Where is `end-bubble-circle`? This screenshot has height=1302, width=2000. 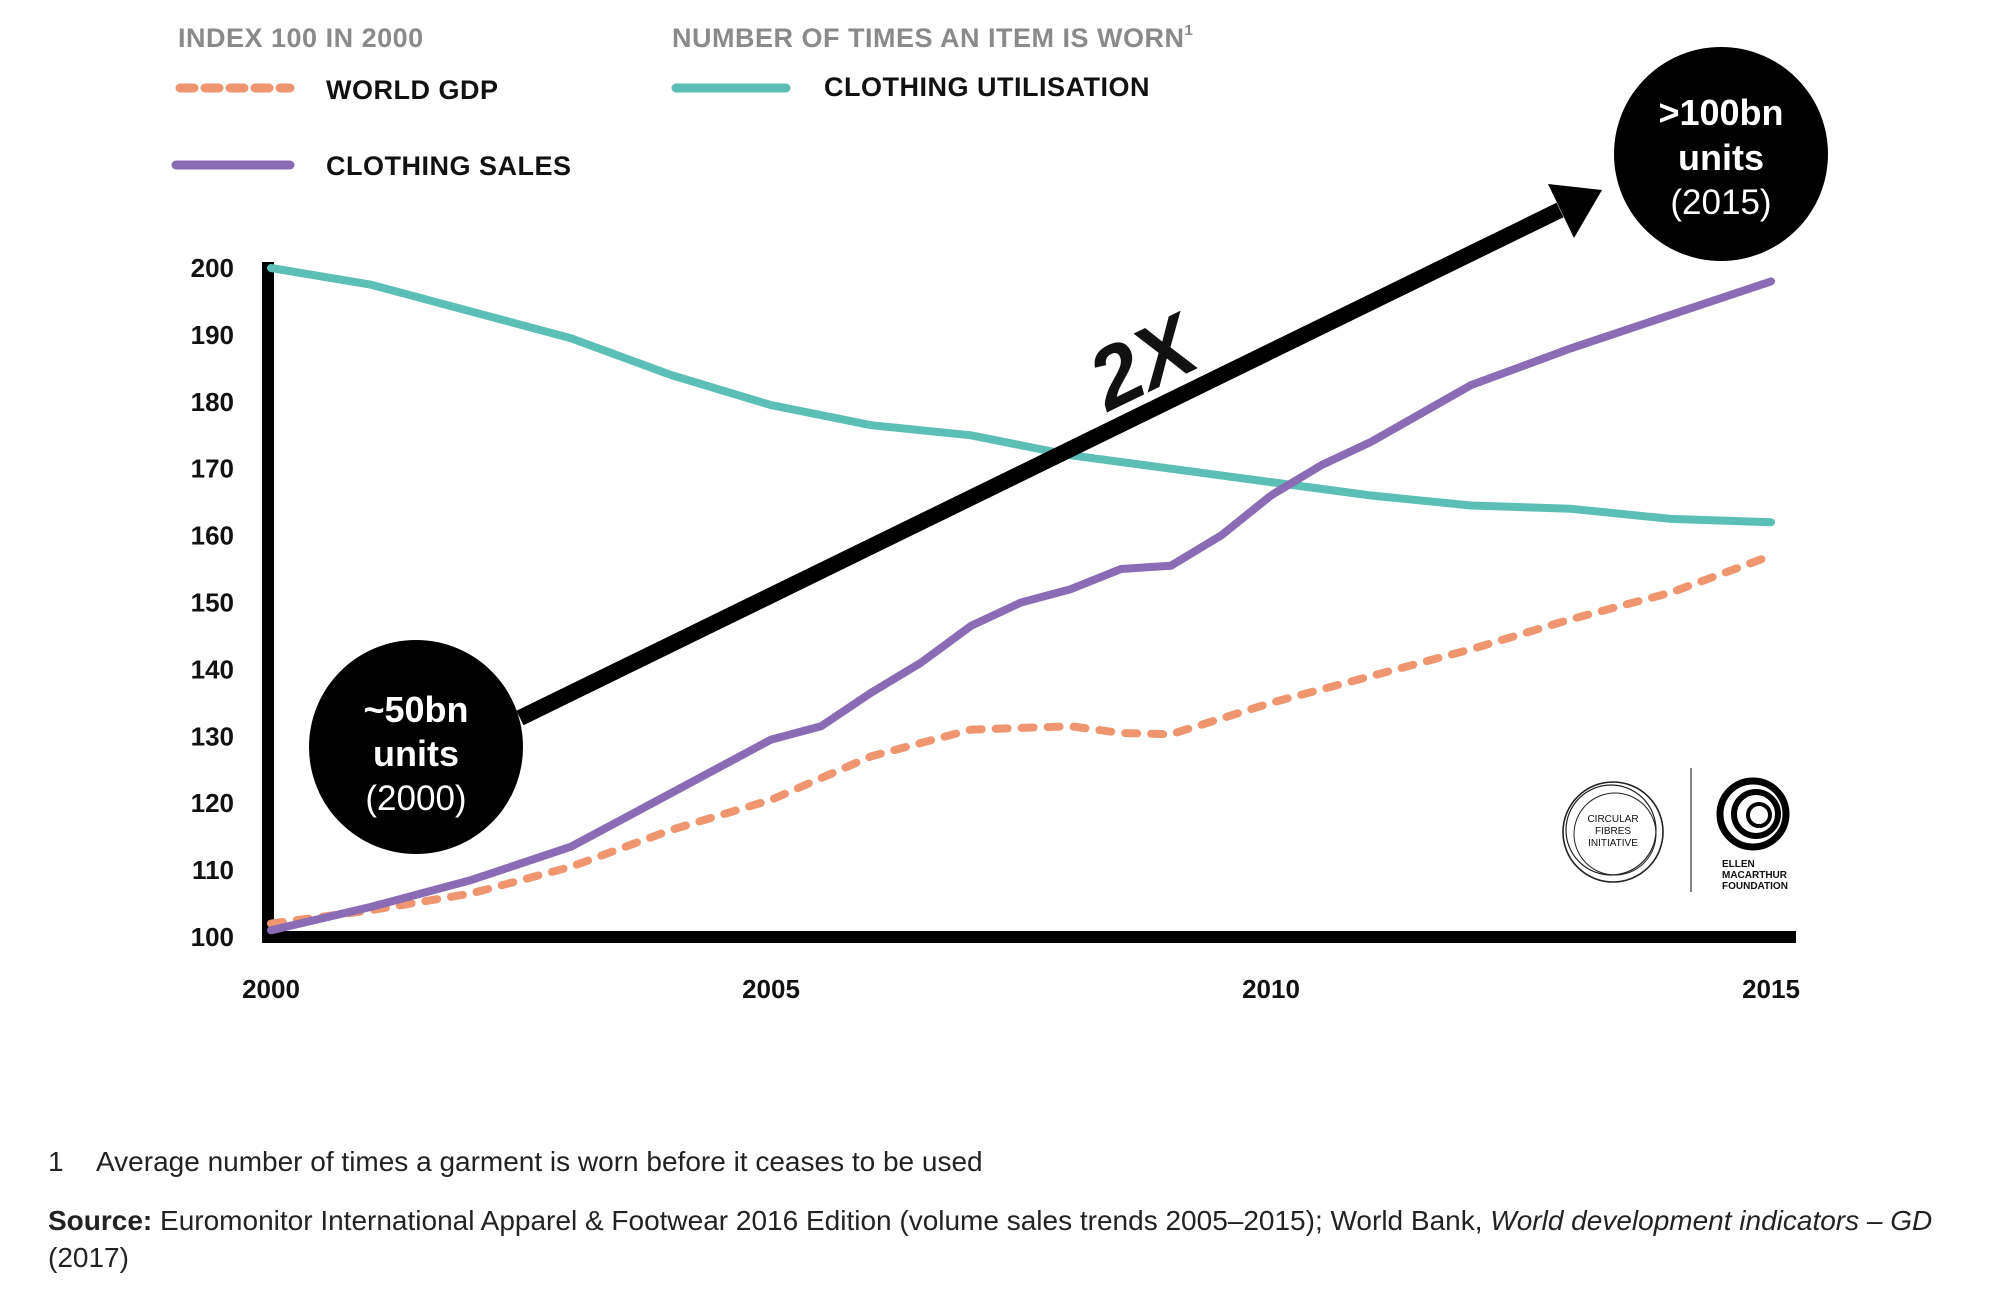
end-bubble-circle is located at coordinates (1721, 154).